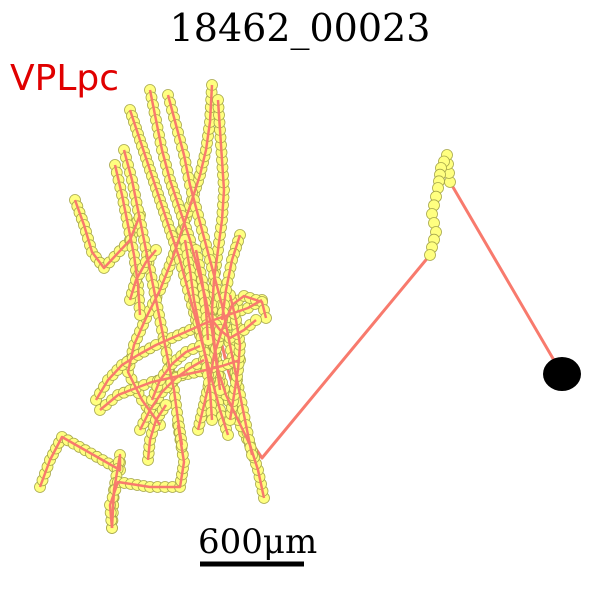  I want to click on scale-bar-label: 600μm, so click(258, 542).